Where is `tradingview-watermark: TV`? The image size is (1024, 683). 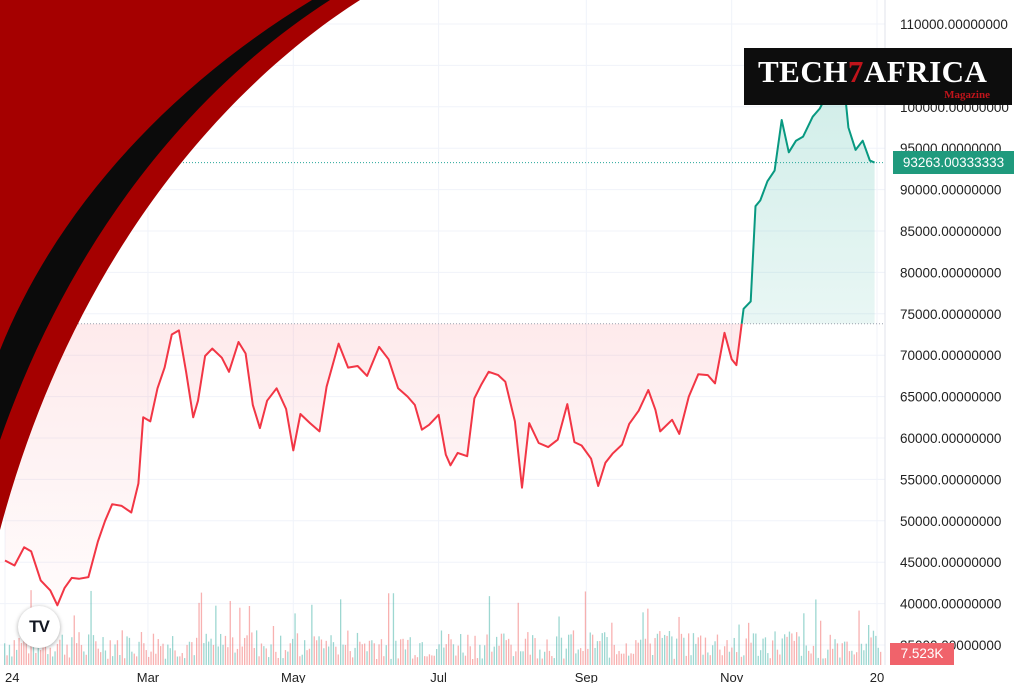
tradingview-watermark: TV is located at coordinates (39, 627).